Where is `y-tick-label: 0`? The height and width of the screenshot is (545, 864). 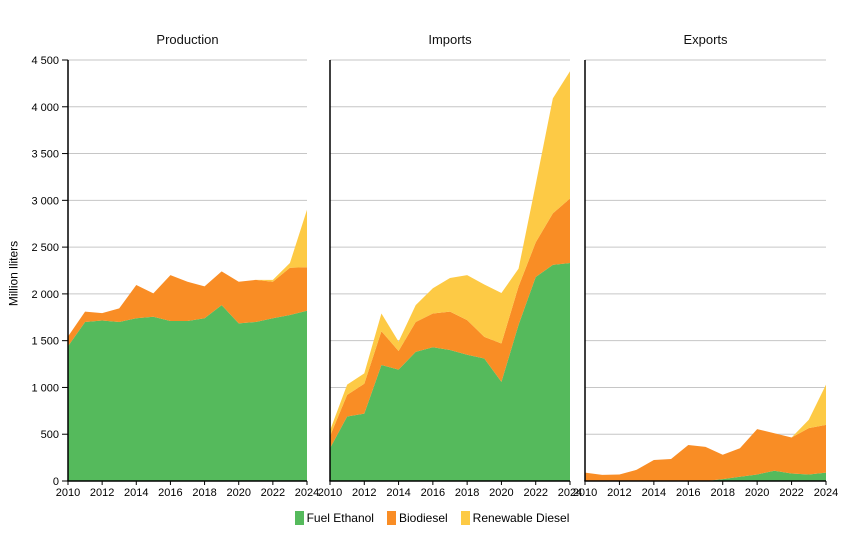
y-tick-label: 0 is located at coordinates (56, 482).